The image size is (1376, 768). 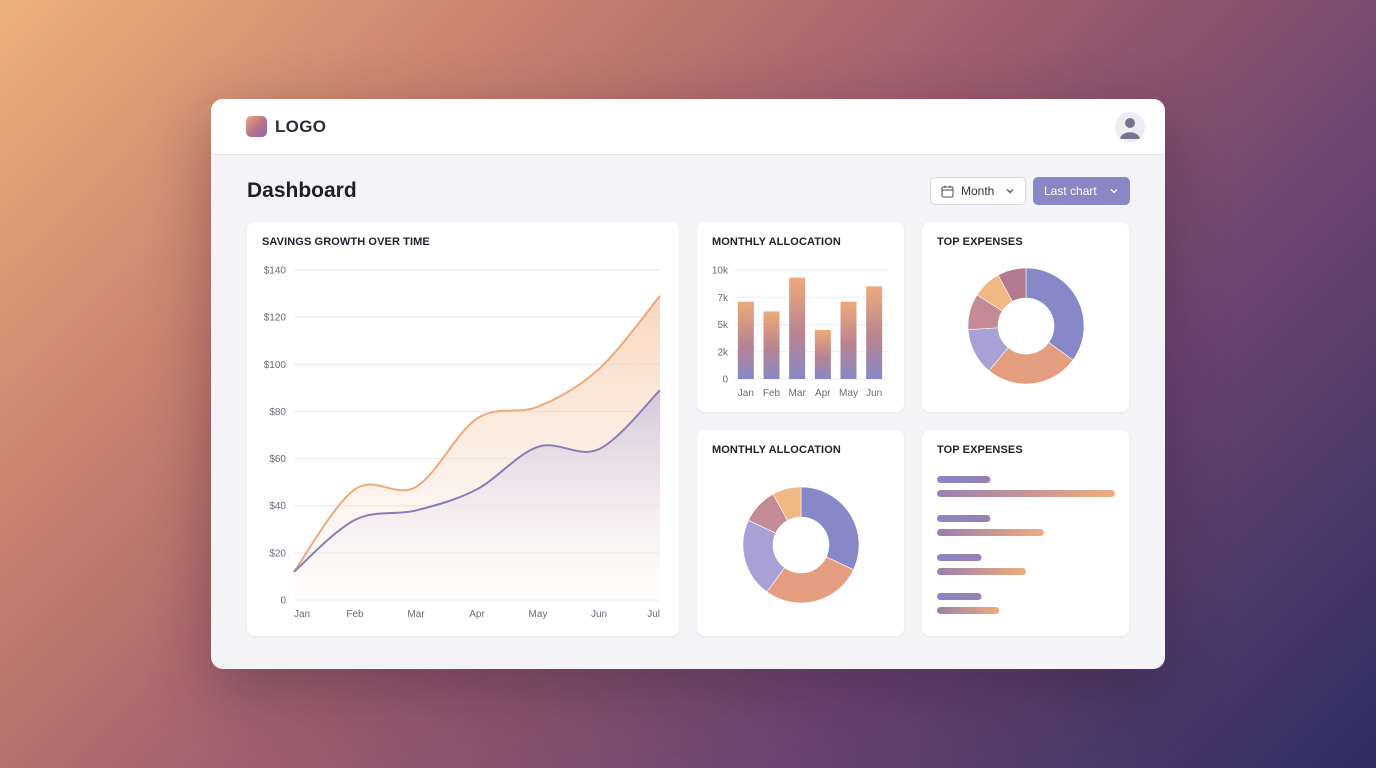 What do you see at coordinates (277, 459) in the screenshot?
I see `y-tick-label: $60` at bounding box center [277, 459].